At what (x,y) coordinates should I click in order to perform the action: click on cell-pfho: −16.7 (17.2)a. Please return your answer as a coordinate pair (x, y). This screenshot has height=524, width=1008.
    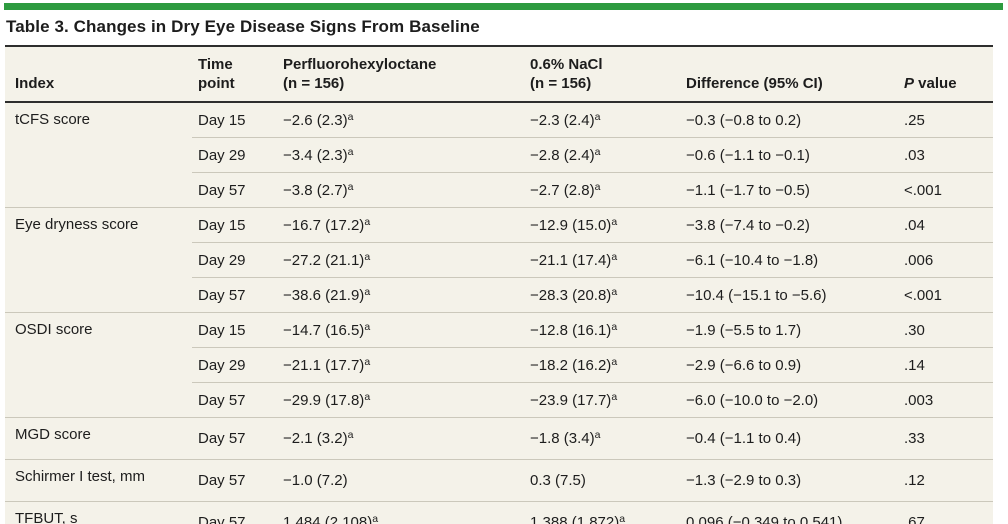
    Looking at the image, I should click on (400, 225).